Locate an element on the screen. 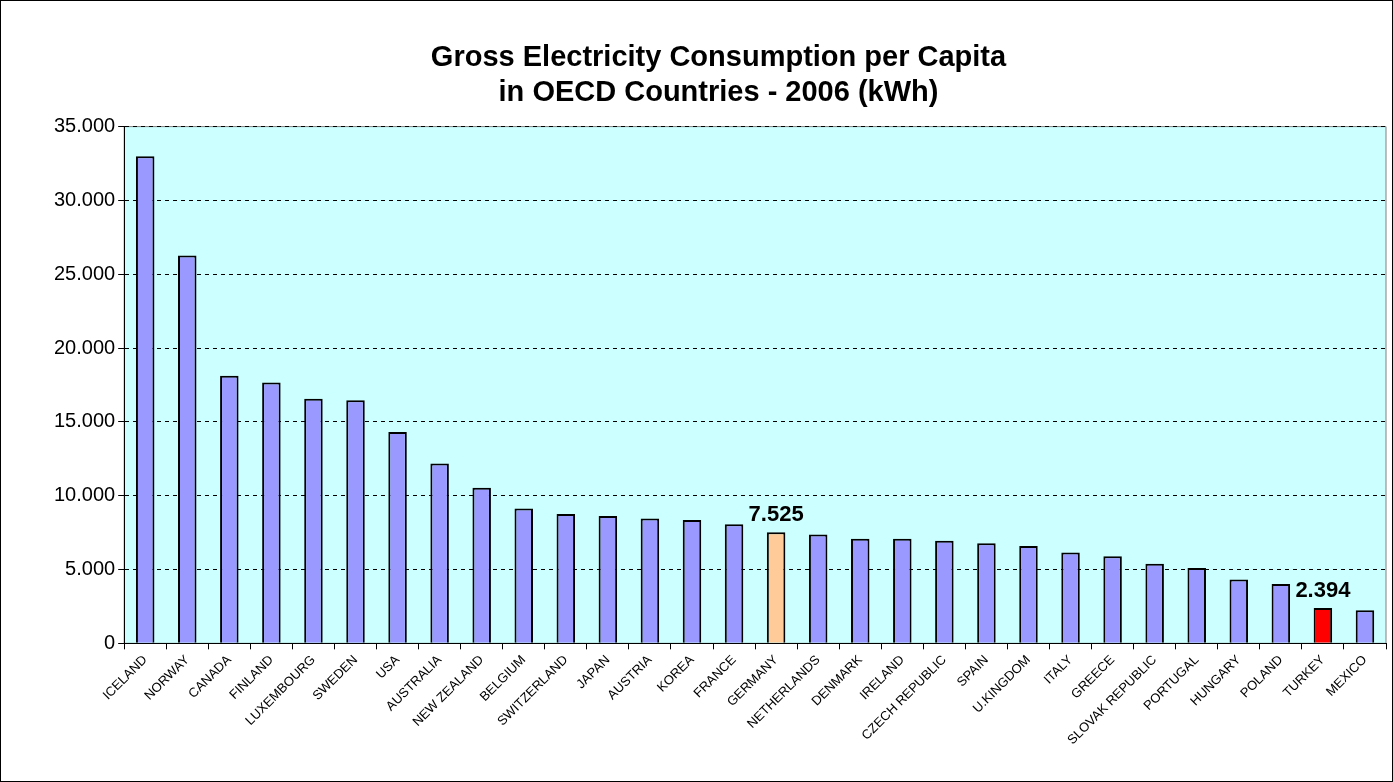 The image size is (1393, 782). data-label: 2.394 is located at coordinates (1323, 590).